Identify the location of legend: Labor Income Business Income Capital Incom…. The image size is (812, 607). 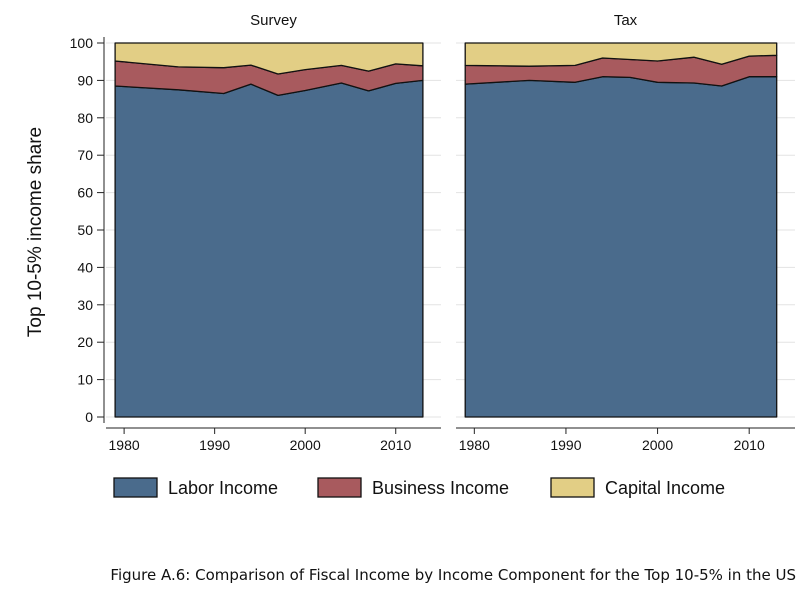
(419, 487).